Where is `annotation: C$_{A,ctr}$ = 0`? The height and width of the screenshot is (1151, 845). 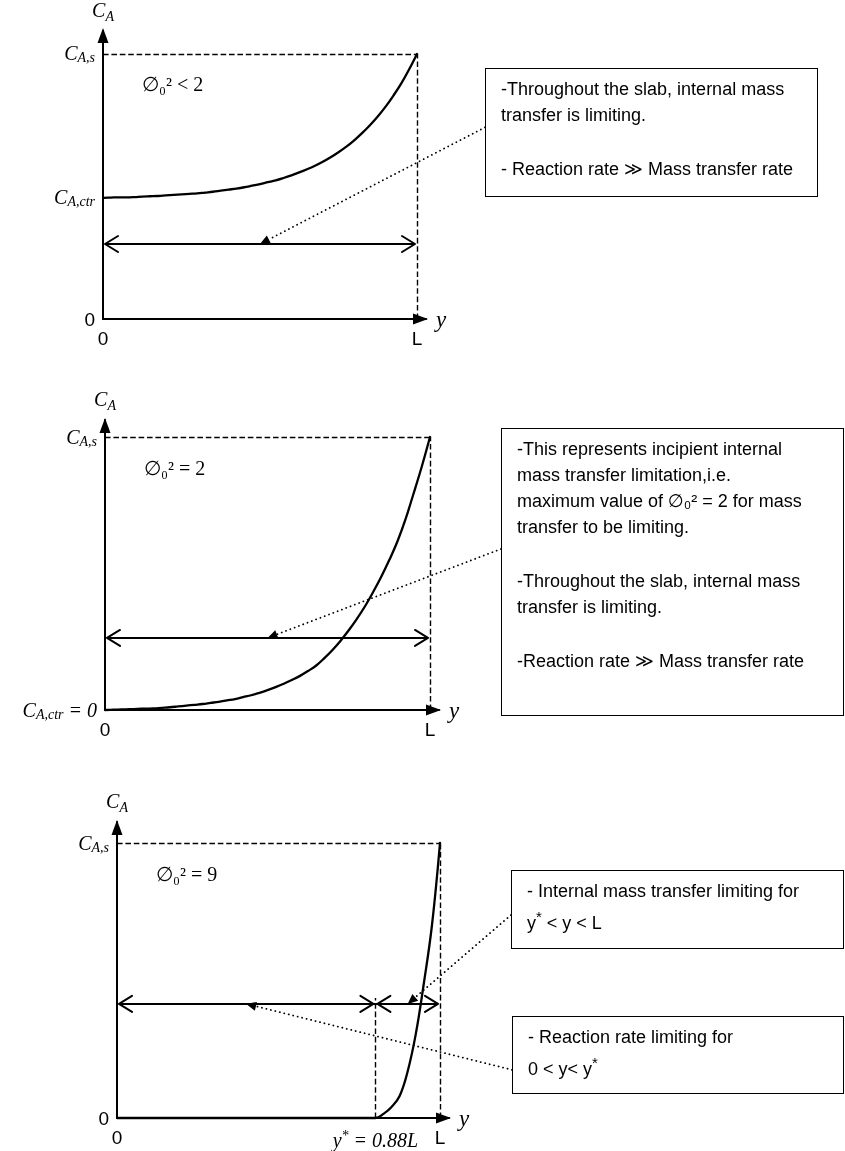
annotation: C$_{A,ctr}$ = 0 is located at coordinates (59, 710).